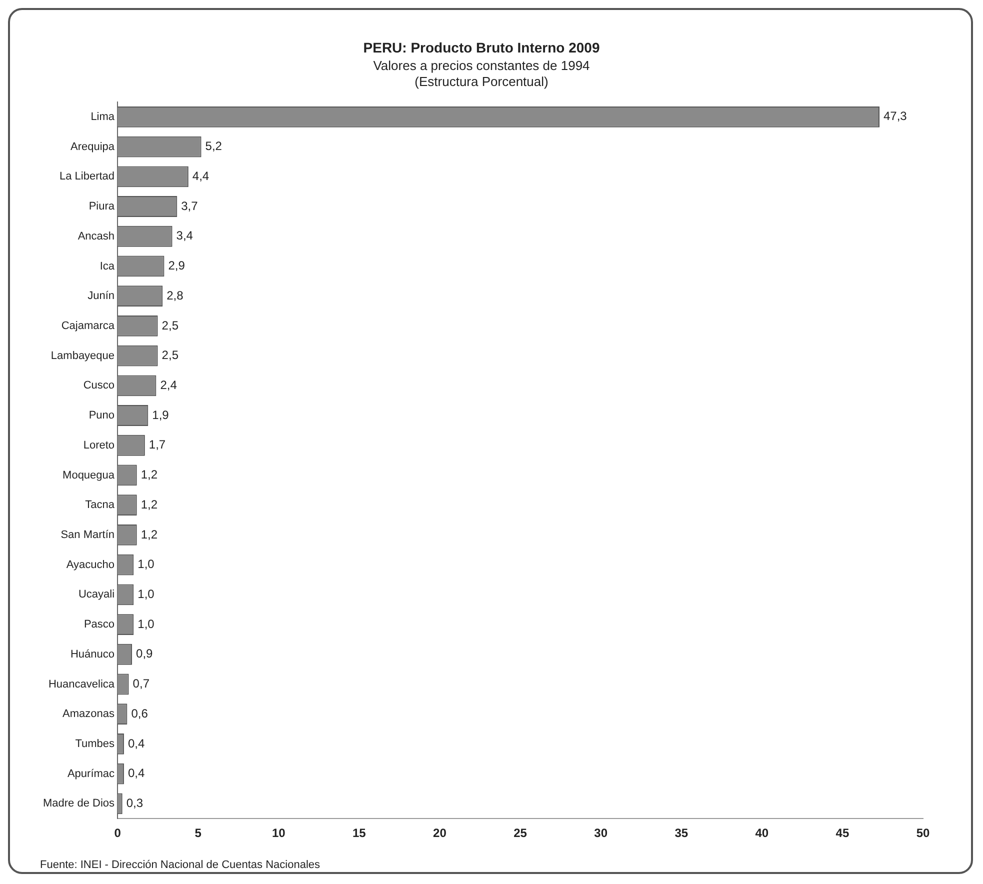 The height and width of the screenshot is (884, 983). Describe the element at coordinates (103, 116) in the screenshot. I see `y-tick-label: Lima` at that location.